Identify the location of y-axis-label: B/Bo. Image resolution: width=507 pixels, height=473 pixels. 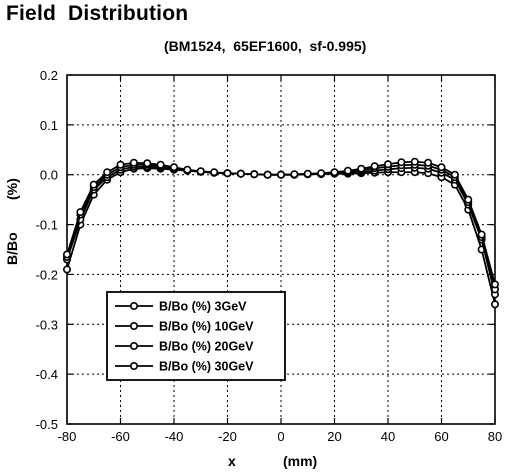
(12, 248).